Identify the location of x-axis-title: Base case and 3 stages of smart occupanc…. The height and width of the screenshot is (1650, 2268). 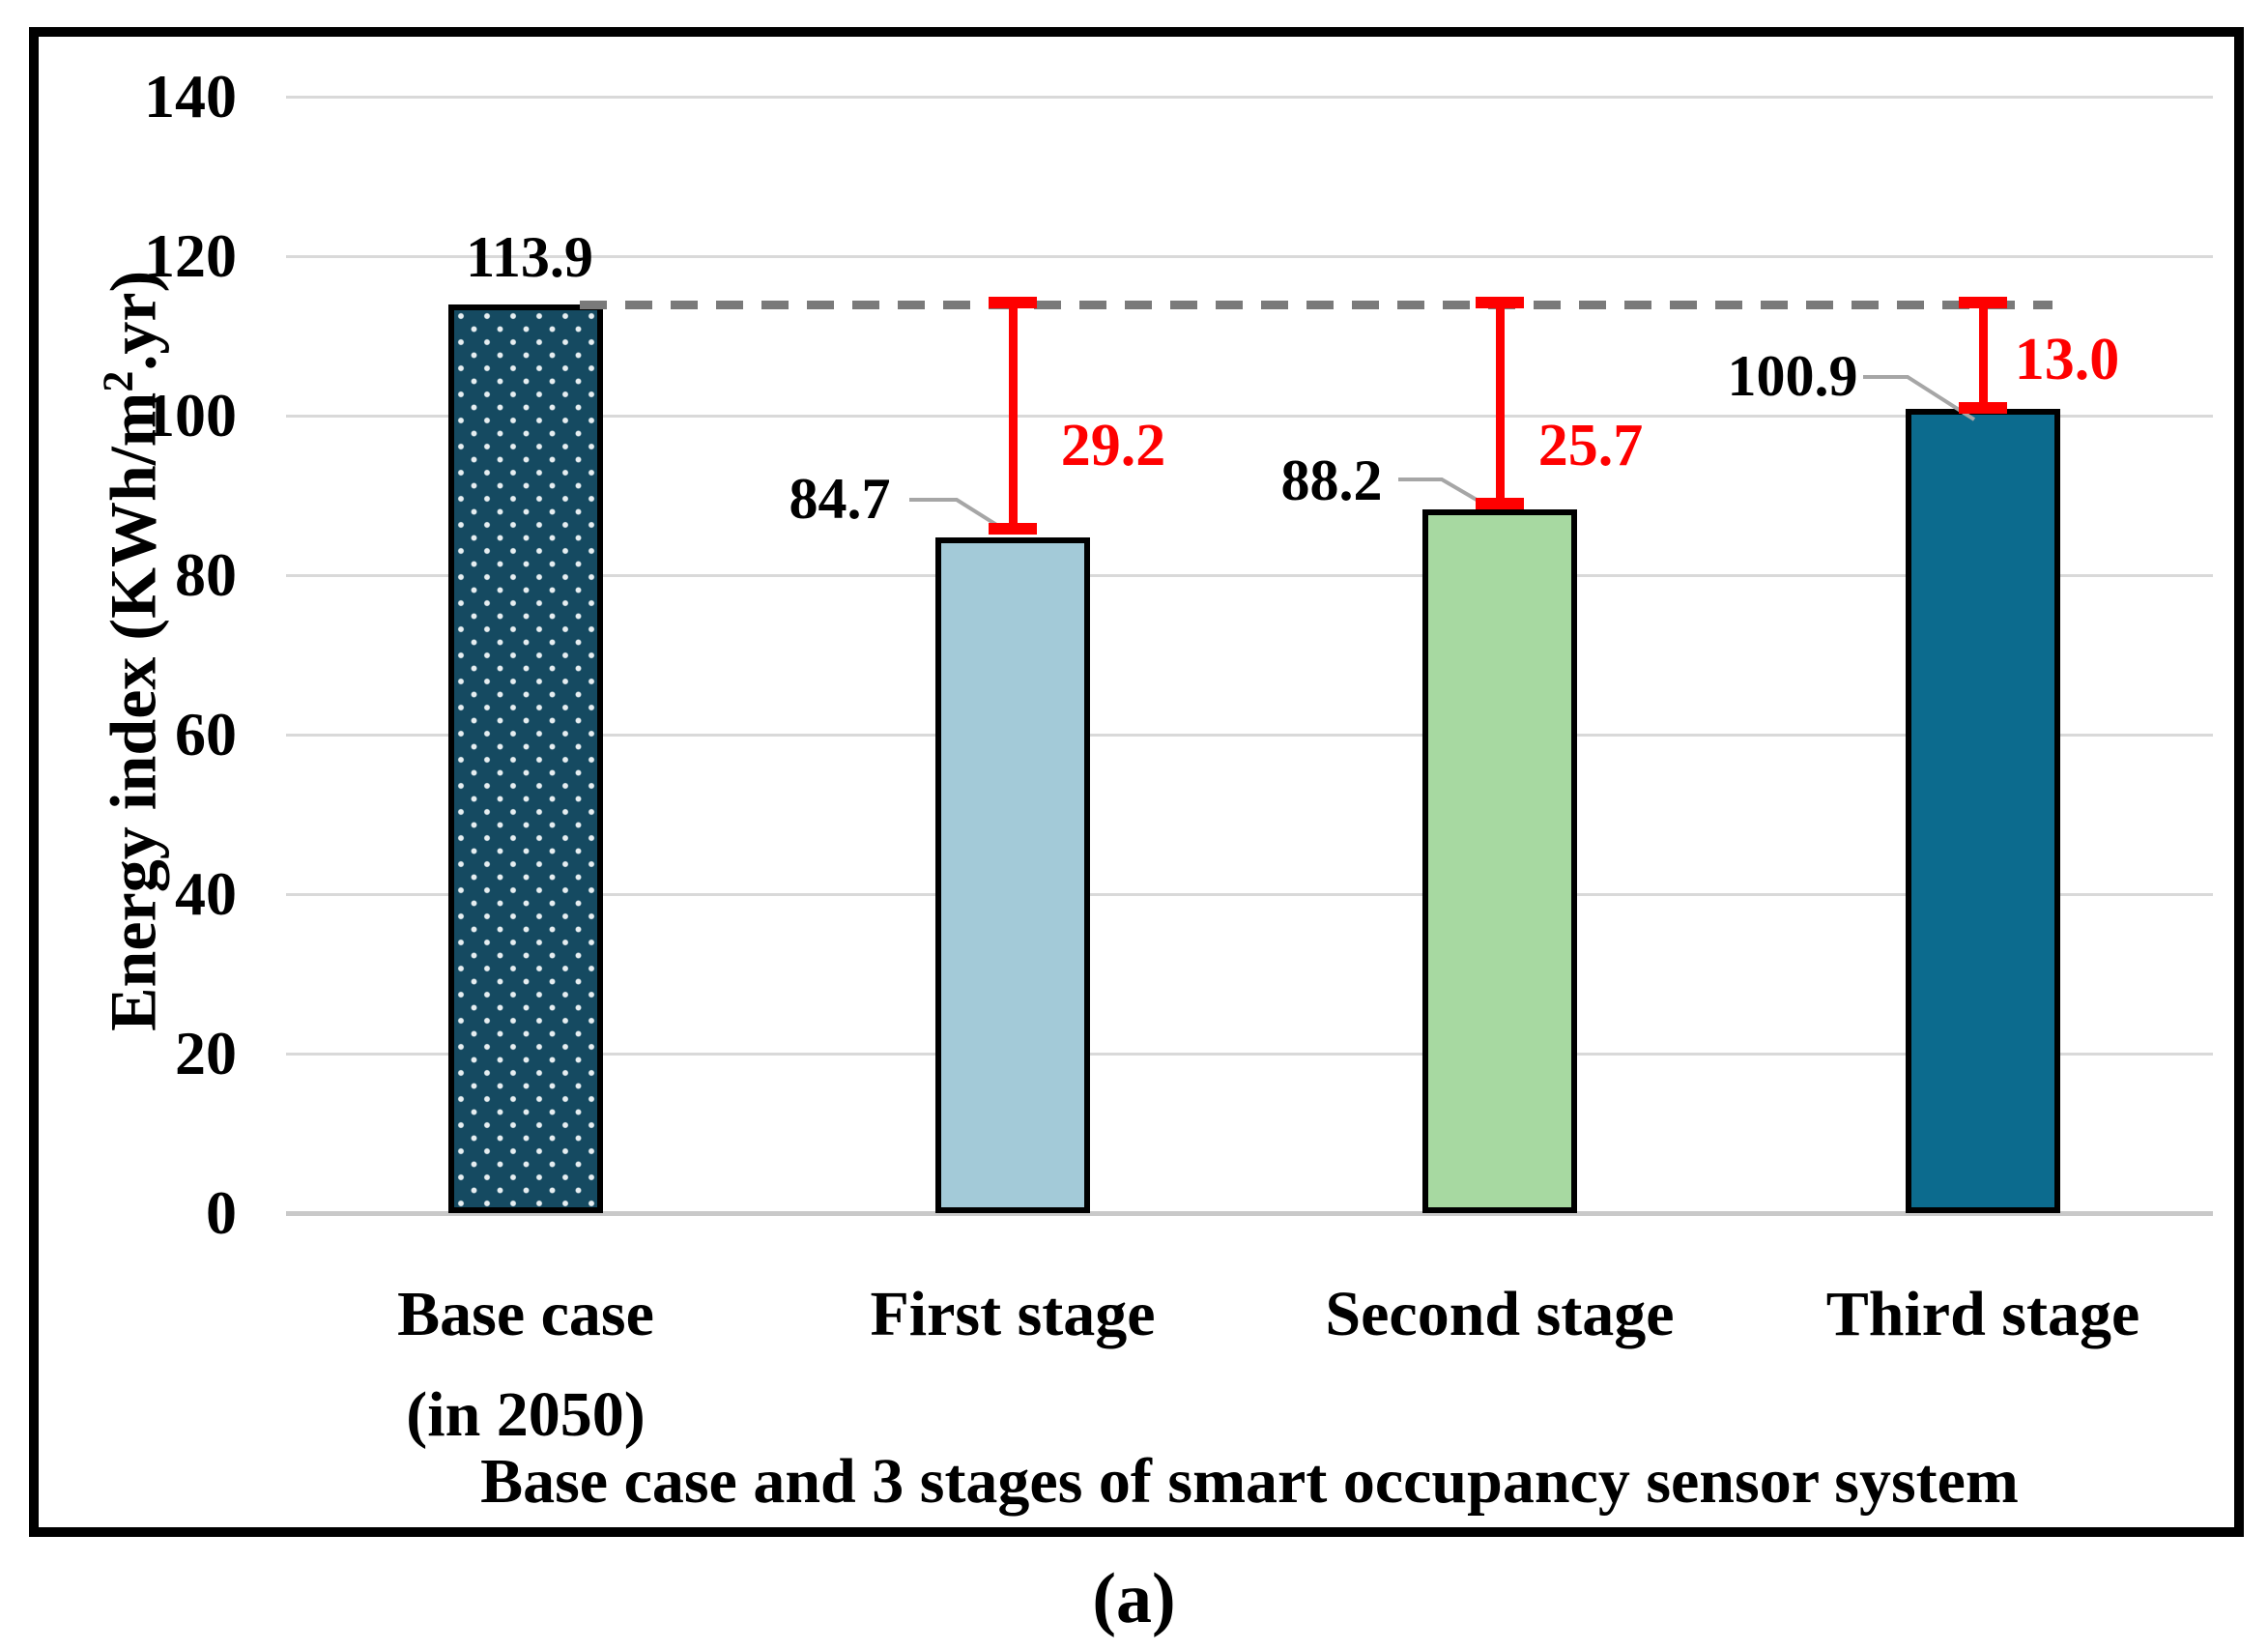
(1249, 1481).